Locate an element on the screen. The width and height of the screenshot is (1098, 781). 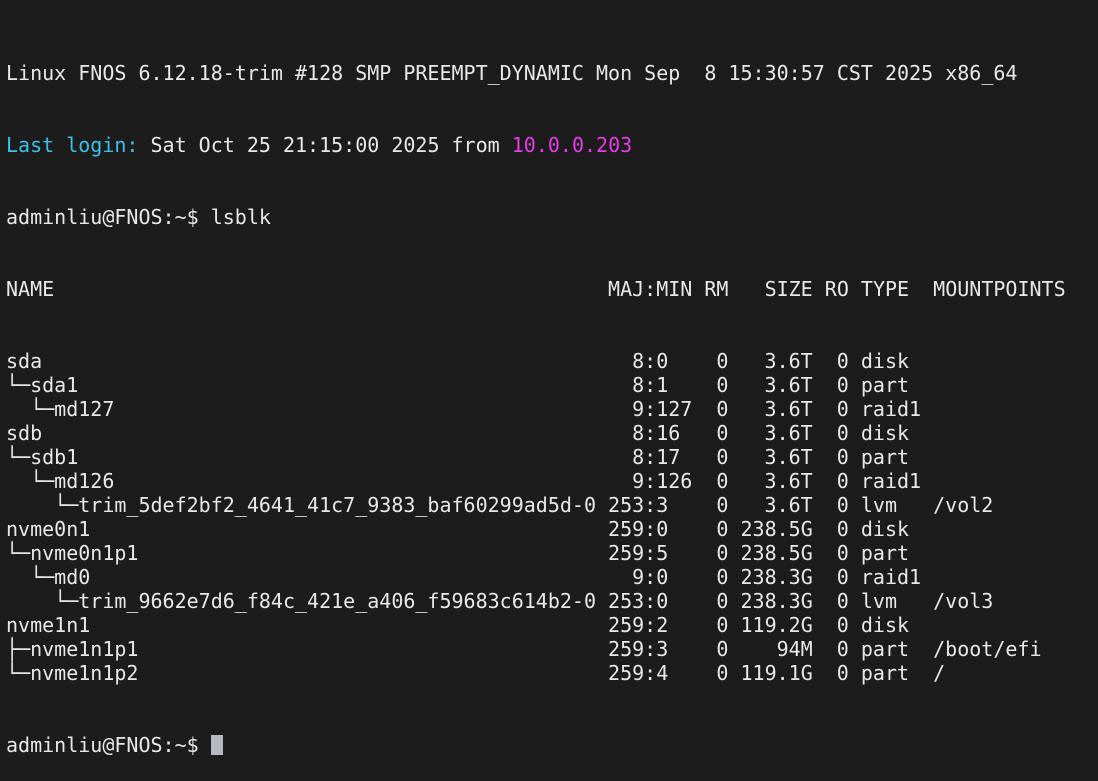
device-name: nvme0n1 is located at coordinates (48, 529).